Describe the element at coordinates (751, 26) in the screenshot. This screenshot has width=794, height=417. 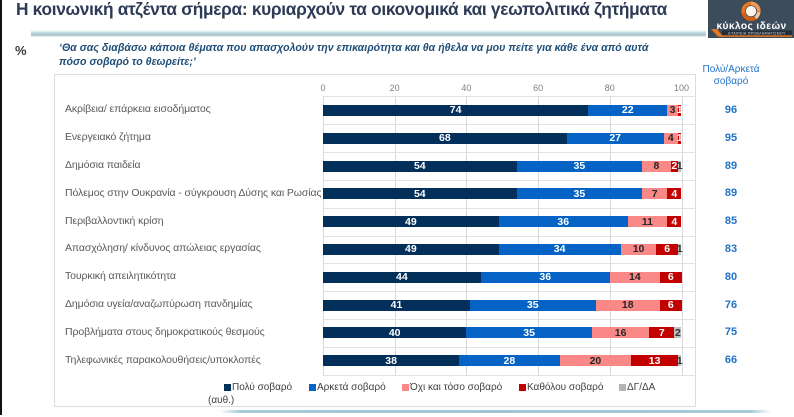
I see `svg-text: κύκλος ιδεών` at that location.